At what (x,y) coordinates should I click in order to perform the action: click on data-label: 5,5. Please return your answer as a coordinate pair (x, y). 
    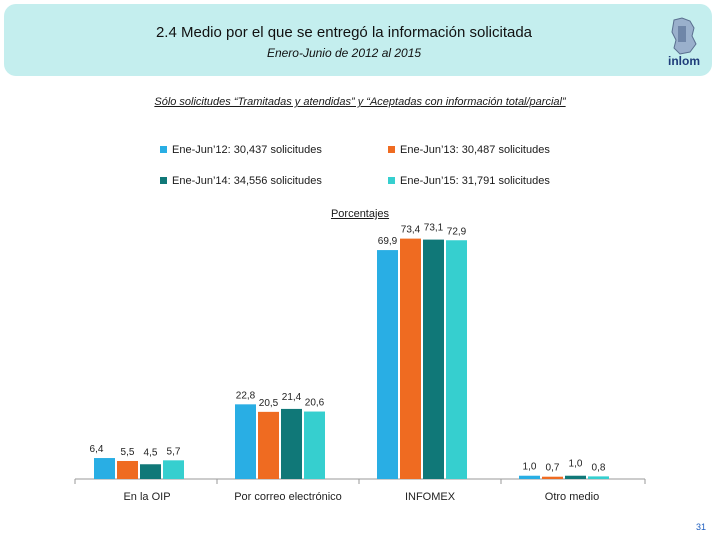
    Looking at the image, I should click on (128, 452).